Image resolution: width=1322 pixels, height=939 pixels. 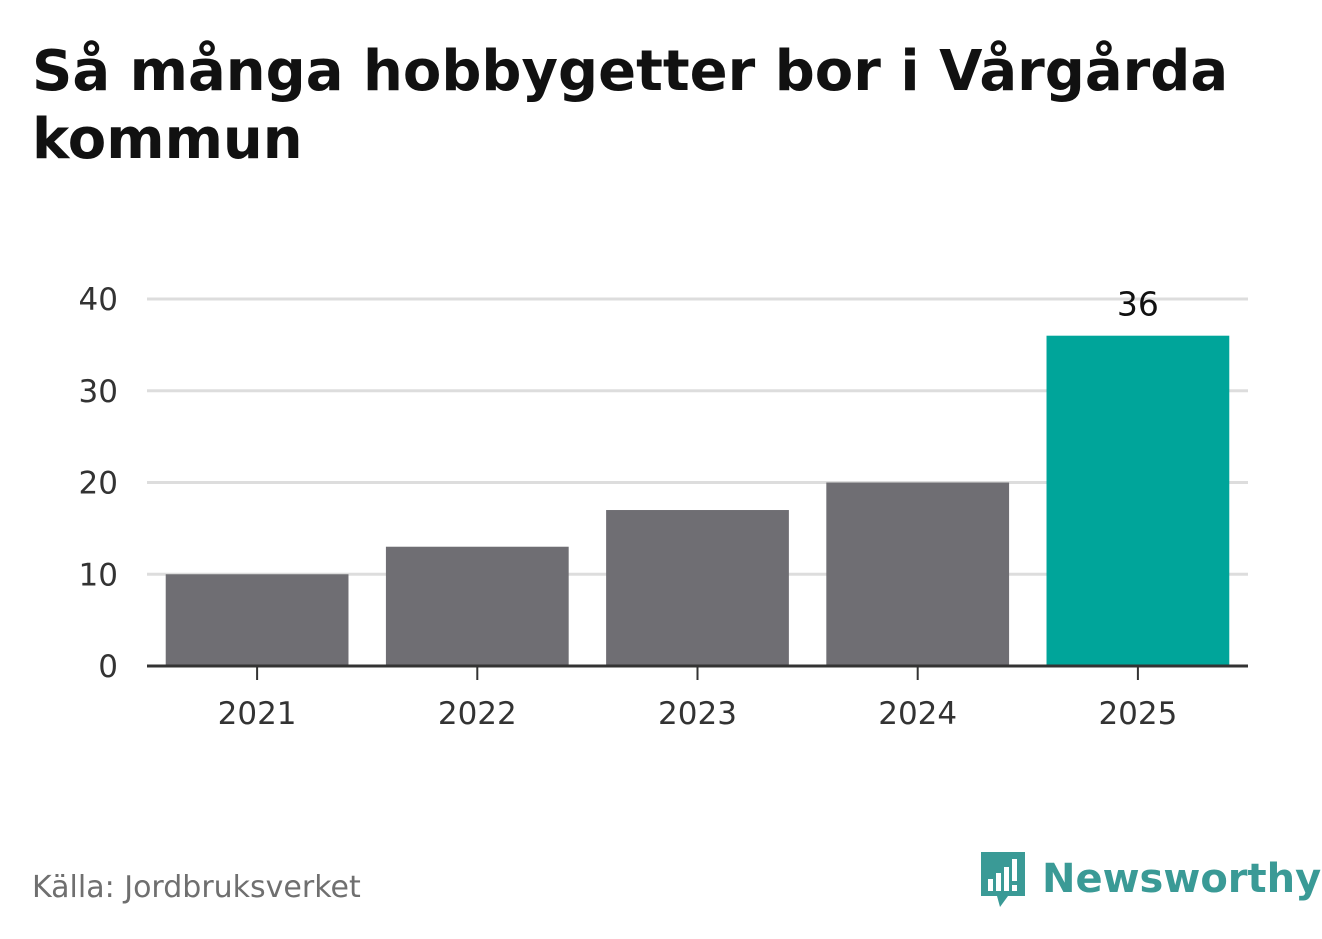 What do you see at coordinates (1182, 879) in the screenshot?
I see `brand-name: Newsworthy` at bounding box center [1182, 879].